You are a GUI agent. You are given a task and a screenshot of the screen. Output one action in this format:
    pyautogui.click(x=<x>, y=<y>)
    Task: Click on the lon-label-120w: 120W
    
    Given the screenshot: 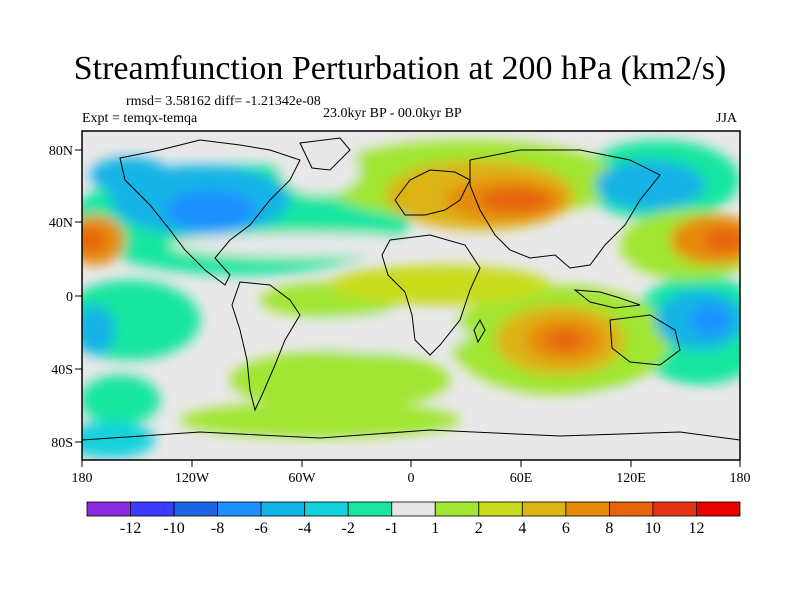 What is the action you would take?
    pyautogui.click(x=192, y=478)
    